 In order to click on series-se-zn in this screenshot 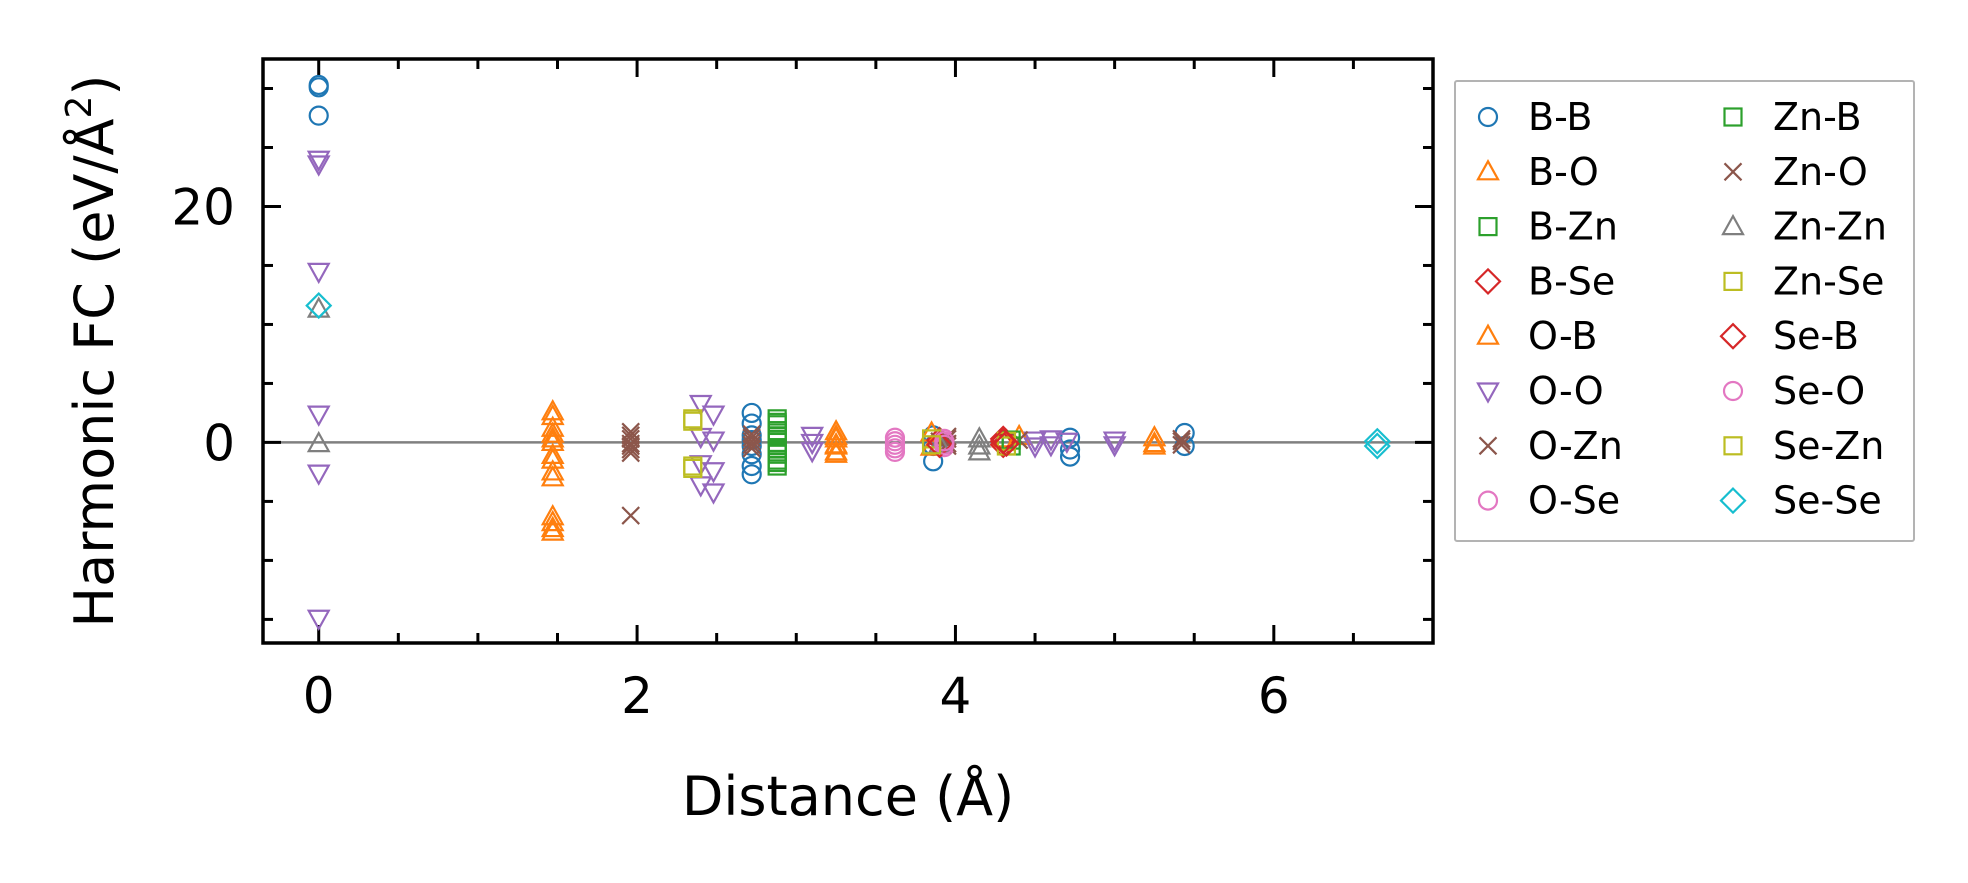, I will do `click(812, 442)`.